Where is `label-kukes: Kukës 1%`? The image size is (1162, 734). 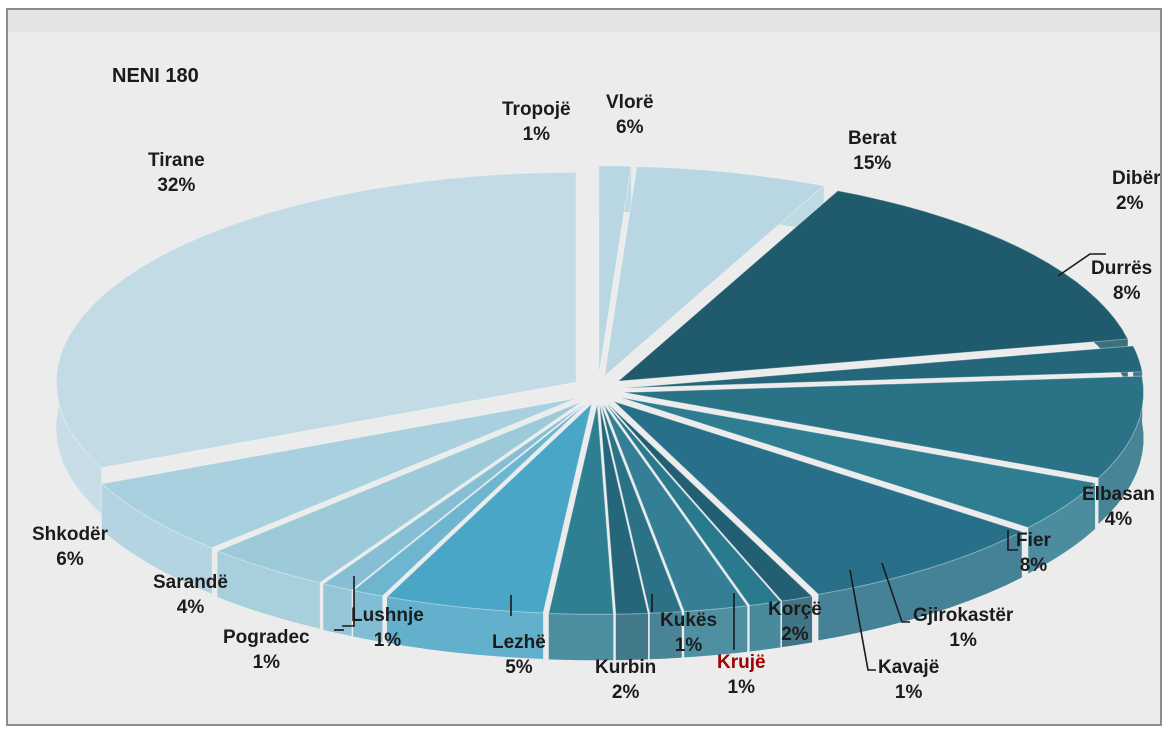
label-kukes: Kukës 1% is located at coordinates (689, 633).